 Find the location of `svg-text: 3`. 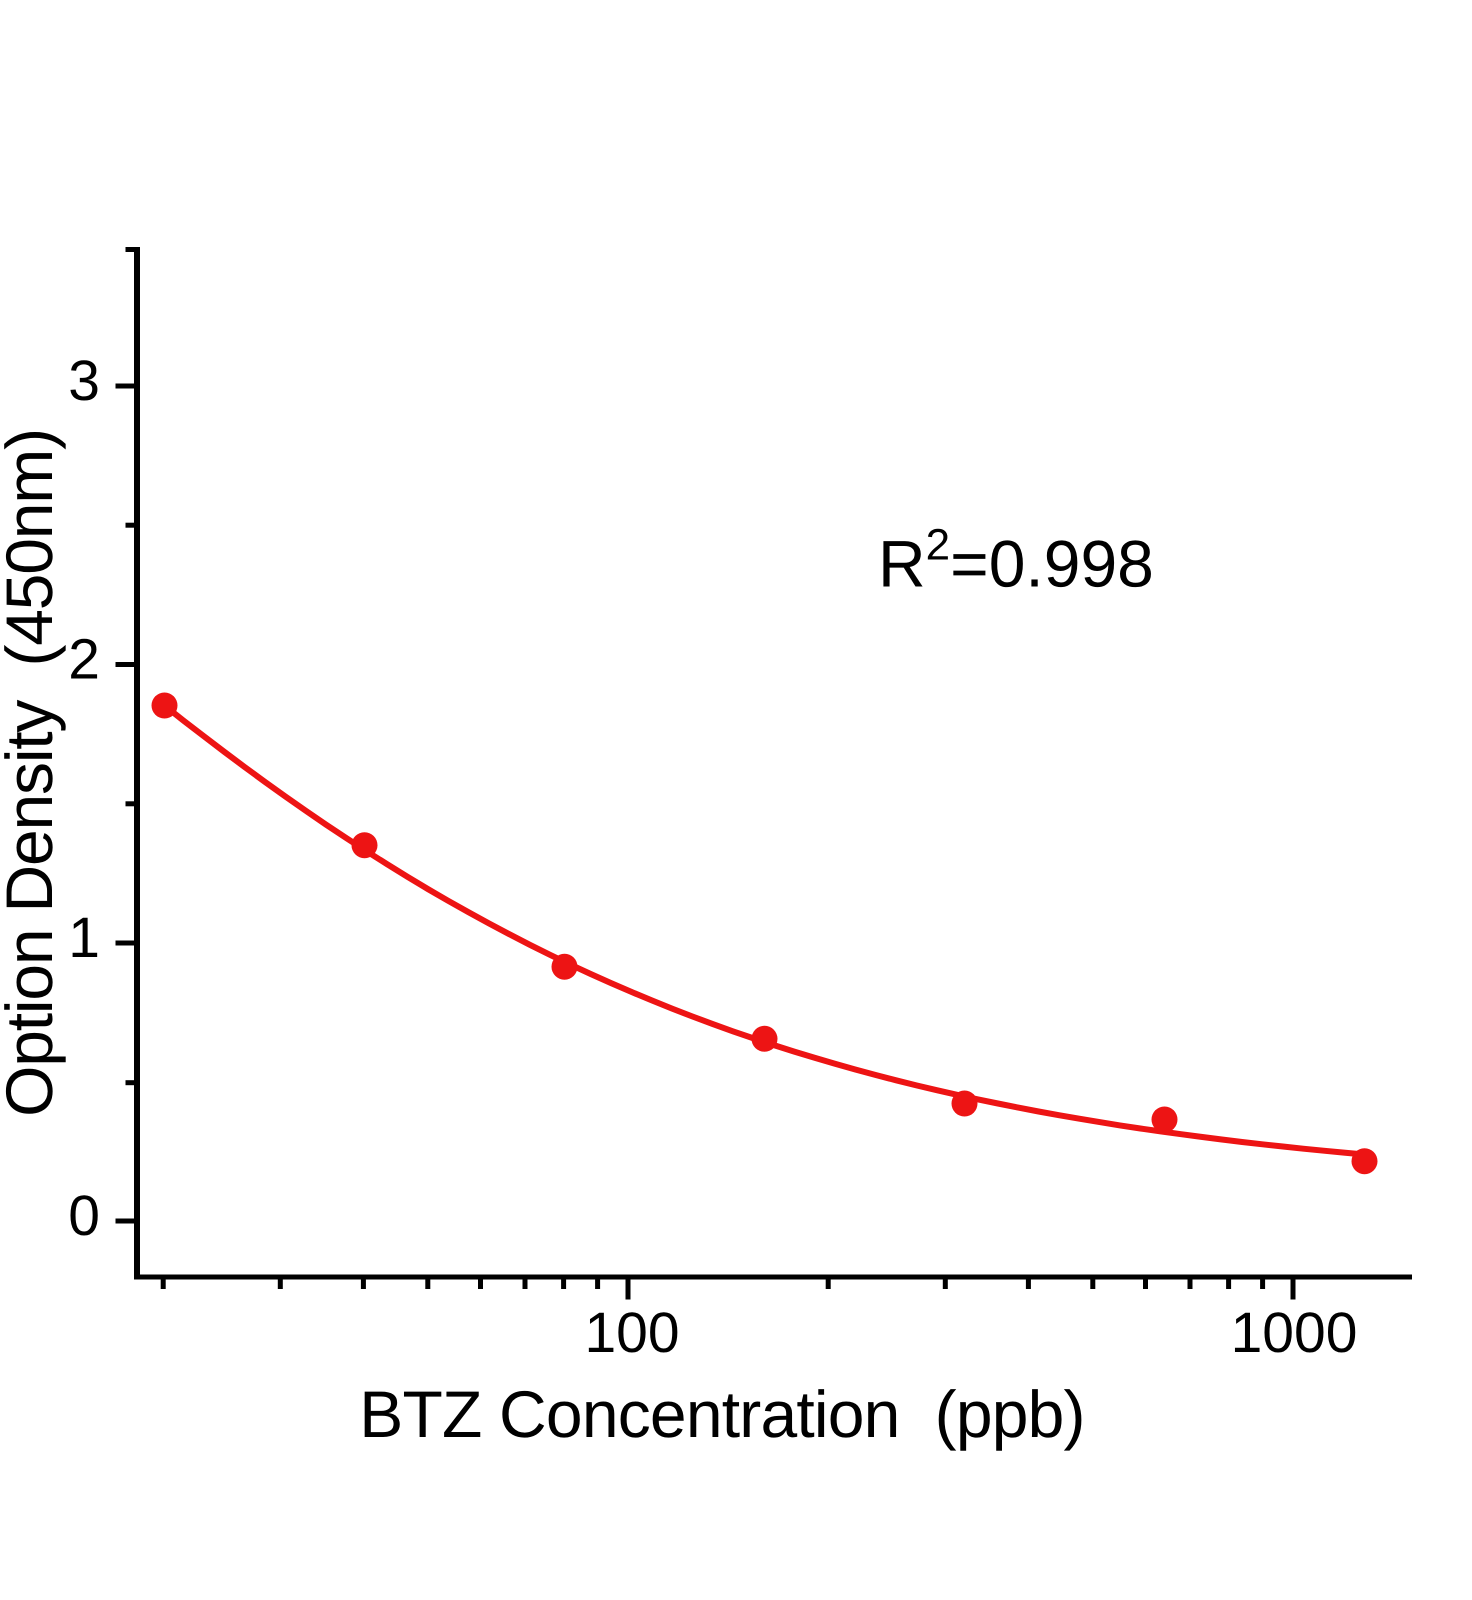

svg-text: 3 is located at coordinates (84, 381).